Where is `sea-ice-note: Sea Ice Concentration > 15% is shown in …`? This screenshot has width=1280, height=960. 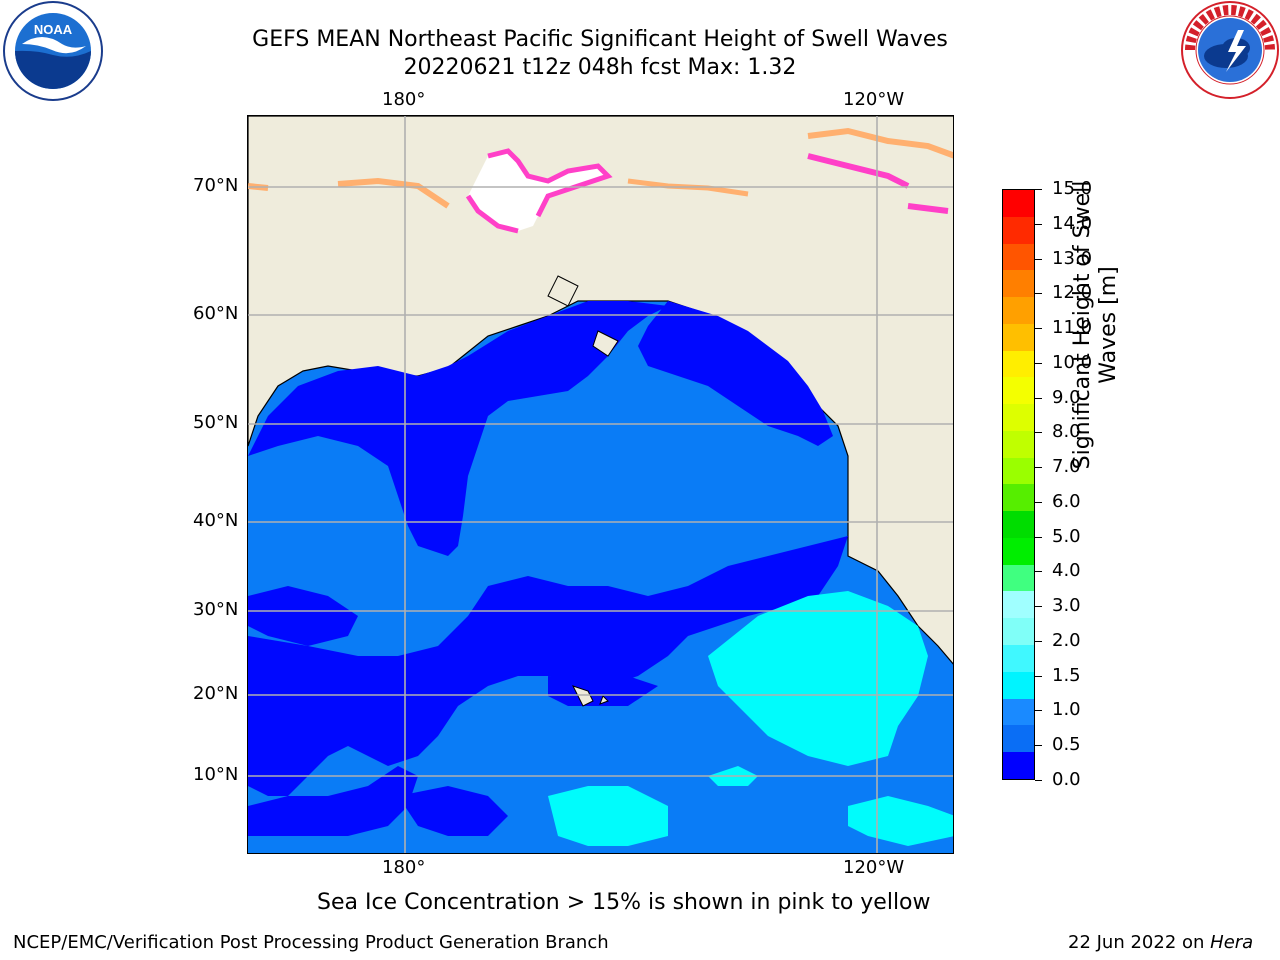 sea-ice-note: Sea Ice Concentration > 15% is shown in … is located at coordinates (624, 902).